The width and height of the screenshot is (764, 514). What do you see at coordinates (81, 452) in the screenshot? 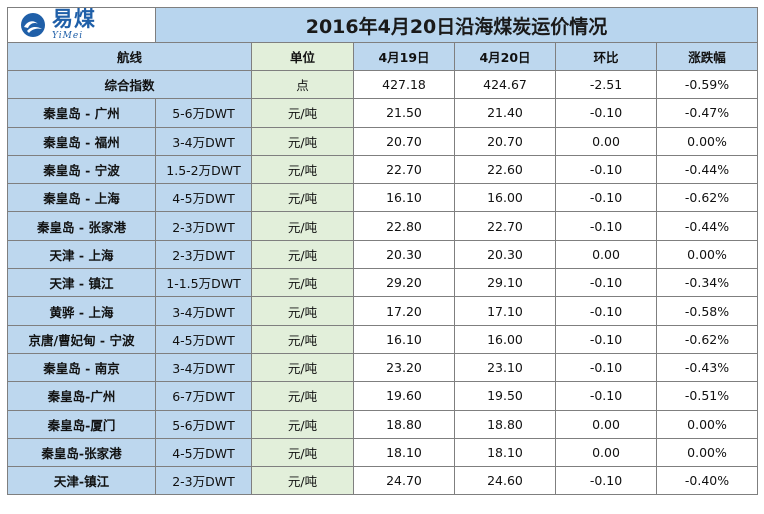
I see `route-cell: 秦皇岛-张家港` at bounding box center [81, 452].